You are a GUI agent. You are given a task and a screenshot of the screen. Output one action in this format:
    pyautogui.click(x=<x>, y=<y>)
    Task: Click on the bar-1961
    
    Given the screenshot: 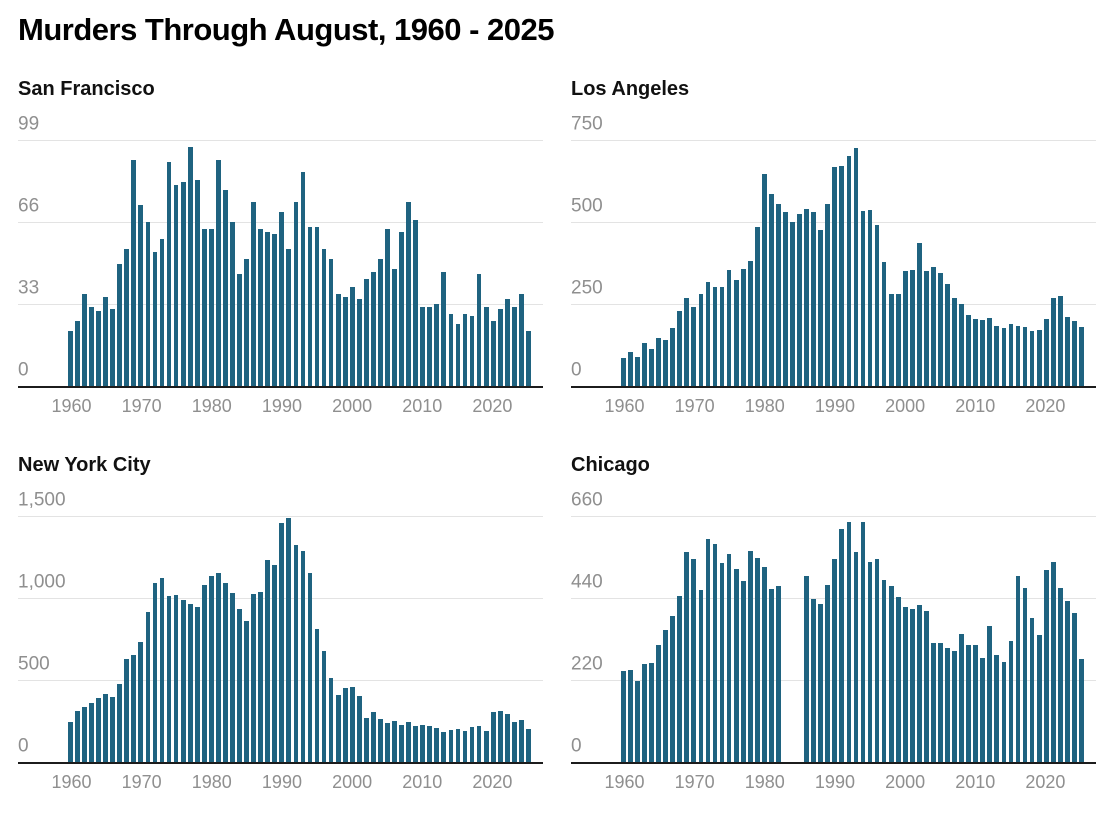 What is the action you would take?
    pyautogui.click(x=77, y=353)
    